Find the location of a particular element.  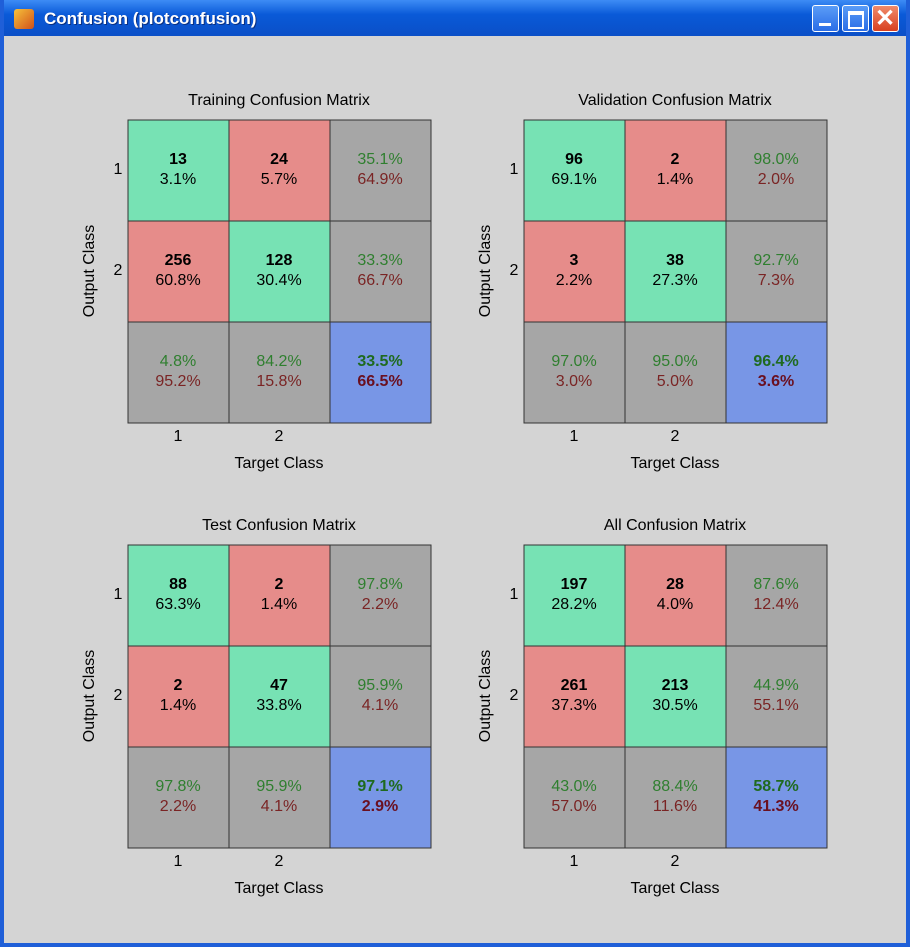

cell-percent: 60.8% is located at coordinates (177, 280).